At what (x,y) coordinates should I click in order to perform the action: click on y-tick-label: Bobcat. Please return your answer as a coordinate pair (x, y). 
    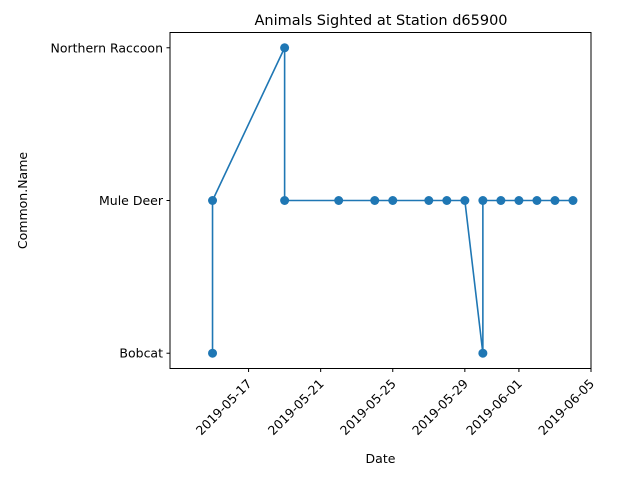
    Looking at the image, I should click on (141, 353).